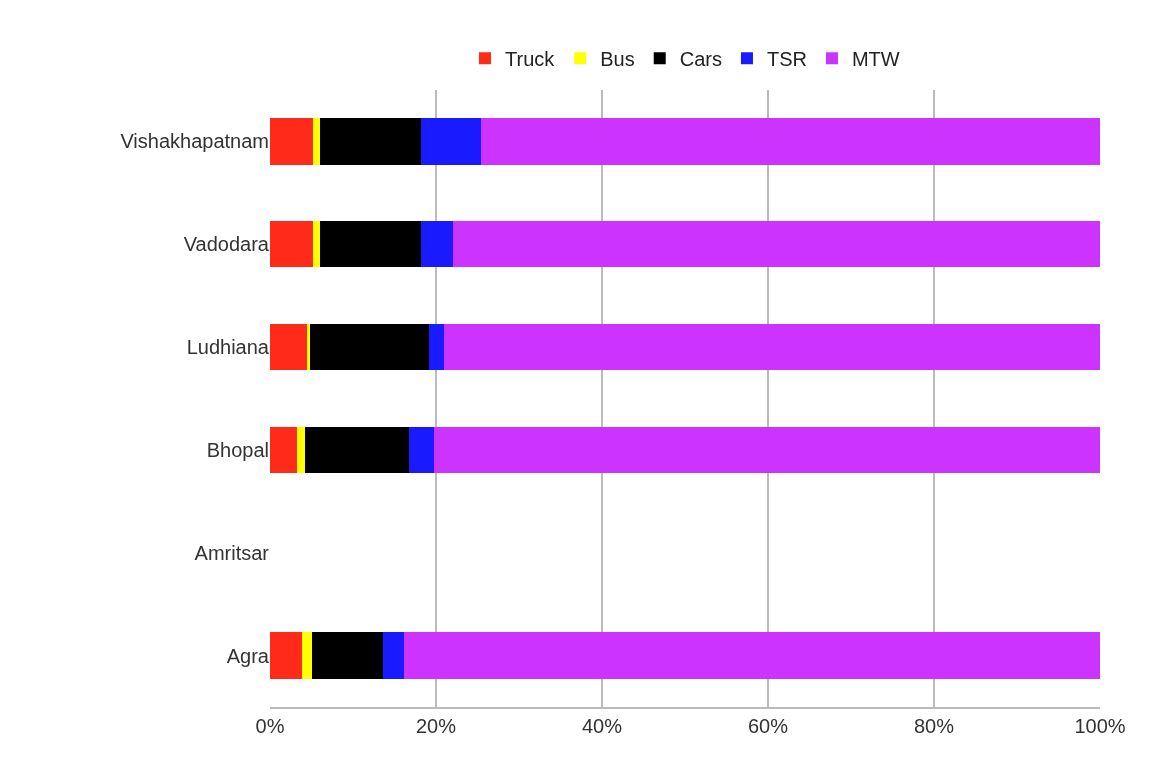 Image resolution: width=1150 pixels, height=767 pixels. Describe the element at coordinates (228, 347) in the screenshot. I see `y-tick-label: Ludhiana` at that location.